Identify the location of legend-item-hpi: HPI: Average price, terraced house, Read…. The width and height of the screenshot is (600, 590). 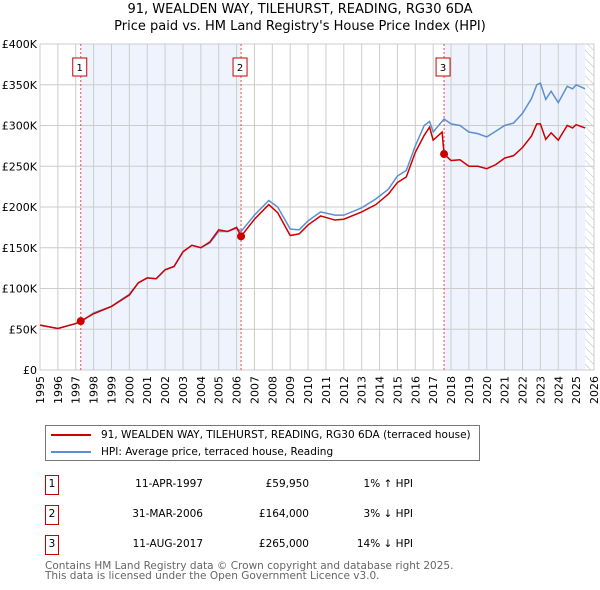
(192, 452).